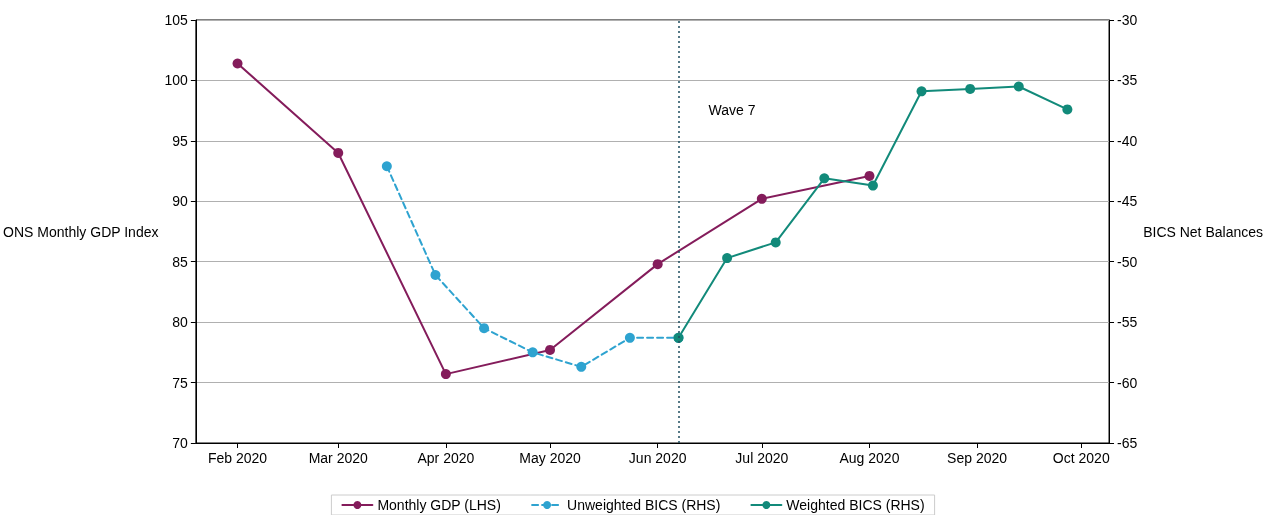  Describe the element at coordinates (977, 458) in the screenshot. I see `x-tick-label: Sep 2020` at that location.